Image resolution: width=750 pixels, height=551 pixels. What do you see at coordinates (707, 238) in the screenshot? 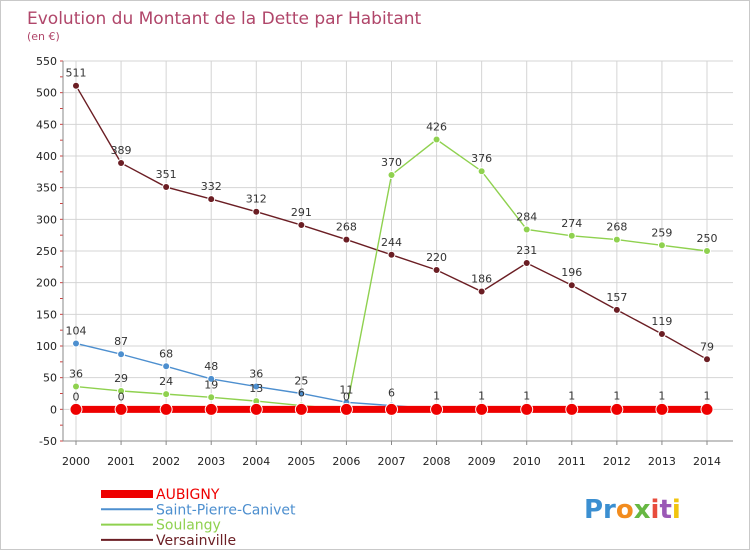
I see `data-label: 250` at bounding box center [707, 238].